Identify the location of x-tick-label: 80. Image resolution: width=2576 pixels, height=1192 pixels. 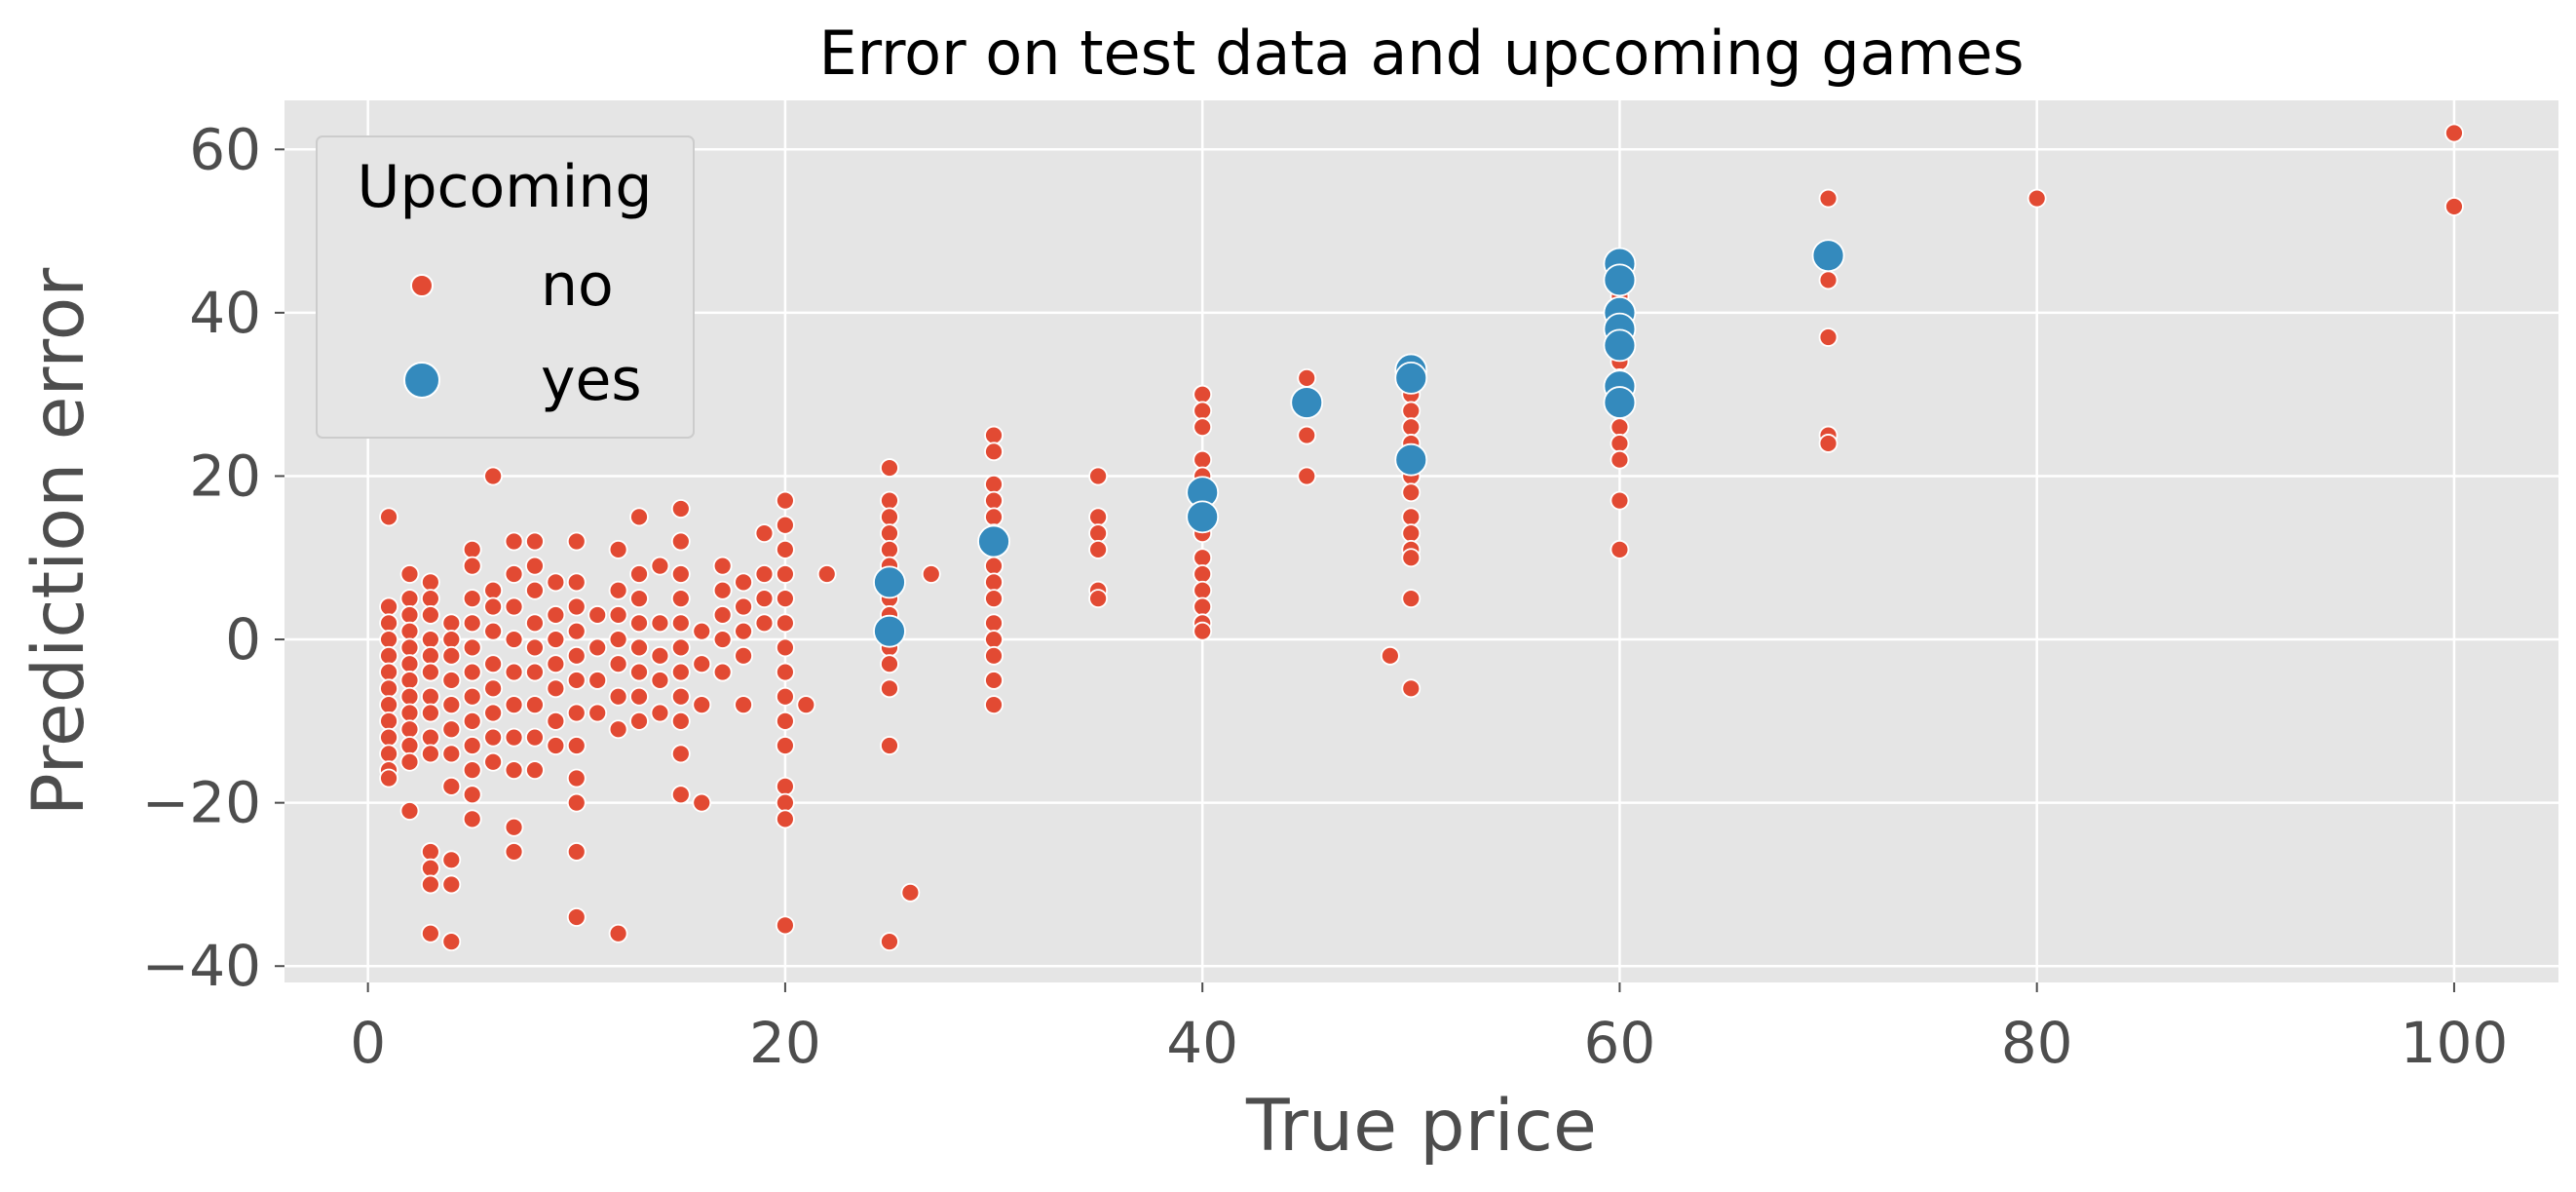
(2037, 1043).